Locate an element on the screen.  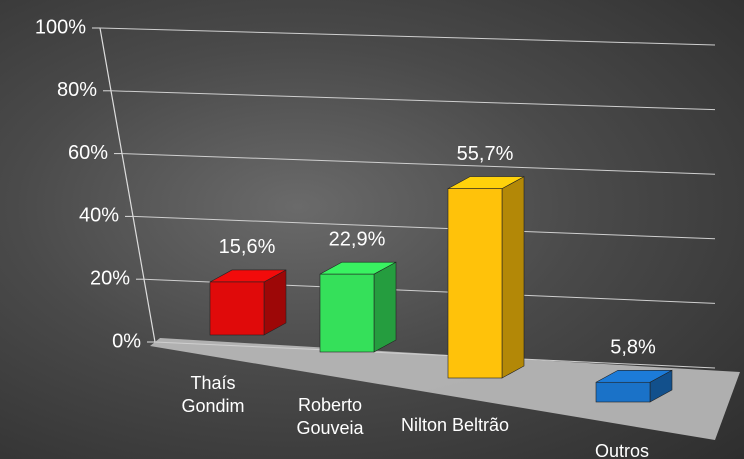
value-label: 22,9% is located at coordinates (357, 239).